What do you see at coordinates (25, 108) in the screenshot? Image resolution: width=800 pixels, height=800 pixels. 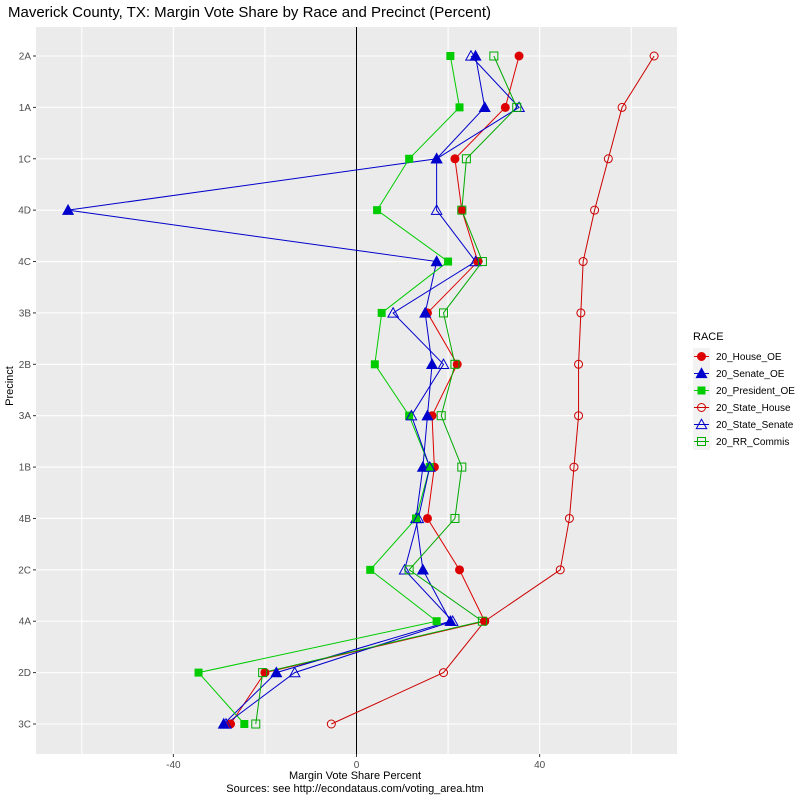 I see `y-tick-label: 1A` at bounding box center [25, 108].